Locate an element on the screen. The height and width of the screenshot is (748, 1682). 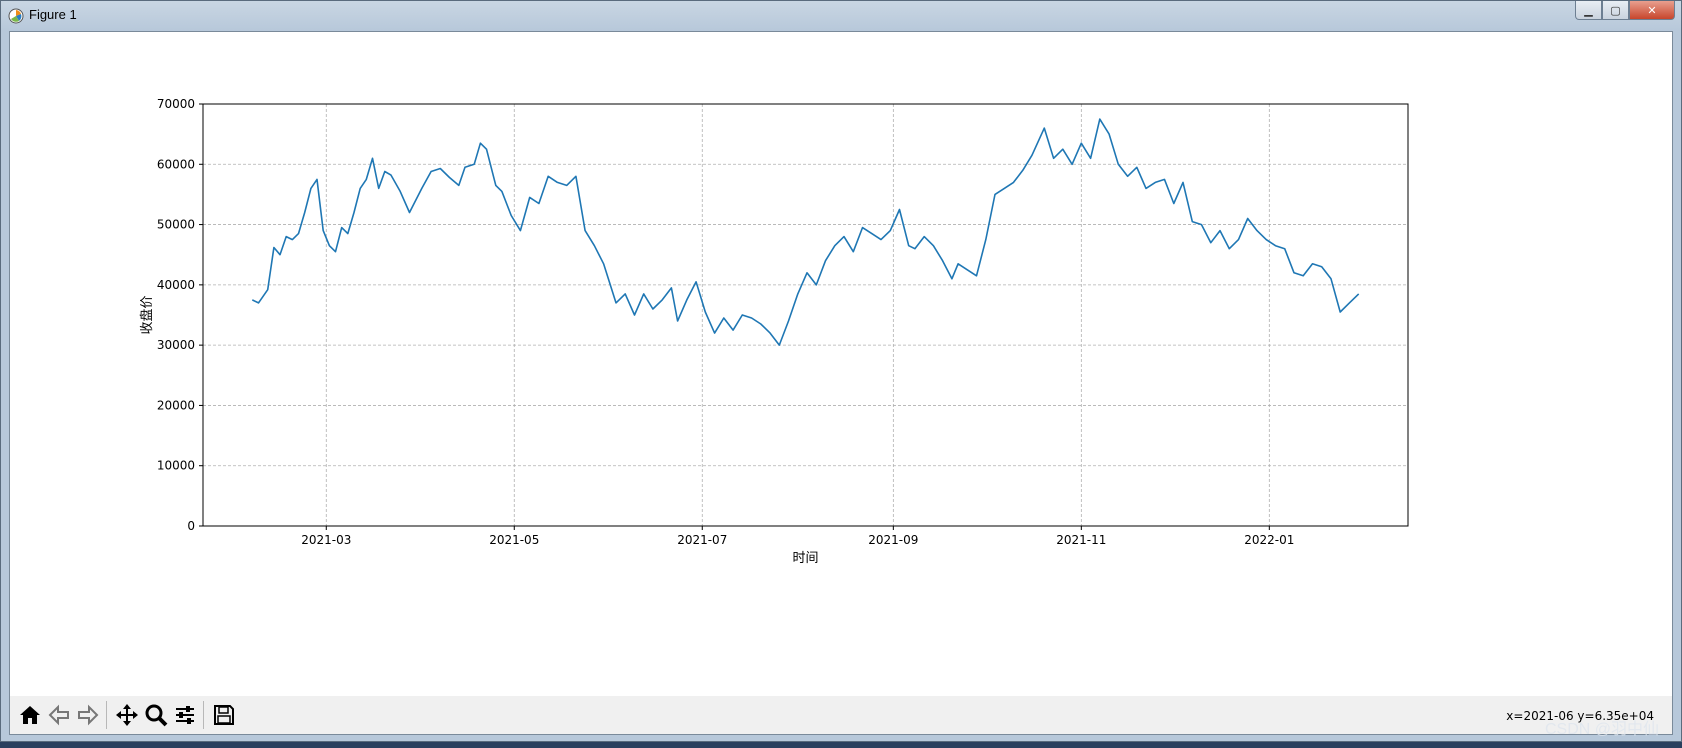
subplots-config-icon is located at coordinates (185, 715).